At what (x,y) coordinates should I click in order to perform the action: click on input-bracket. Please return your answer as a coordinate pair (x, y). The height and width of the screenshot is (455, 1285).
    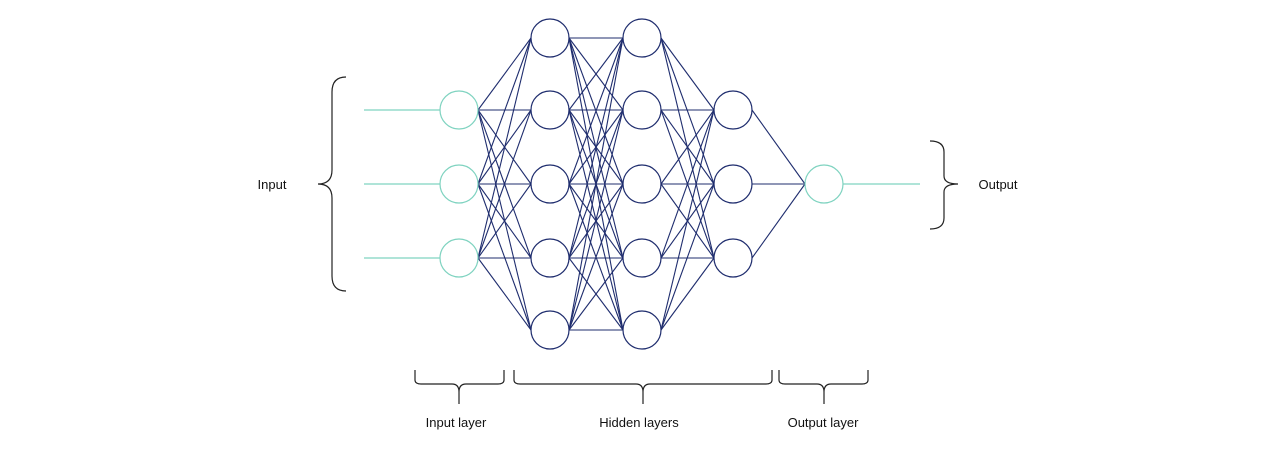
    Looking at the image, I should click on (332, 184).